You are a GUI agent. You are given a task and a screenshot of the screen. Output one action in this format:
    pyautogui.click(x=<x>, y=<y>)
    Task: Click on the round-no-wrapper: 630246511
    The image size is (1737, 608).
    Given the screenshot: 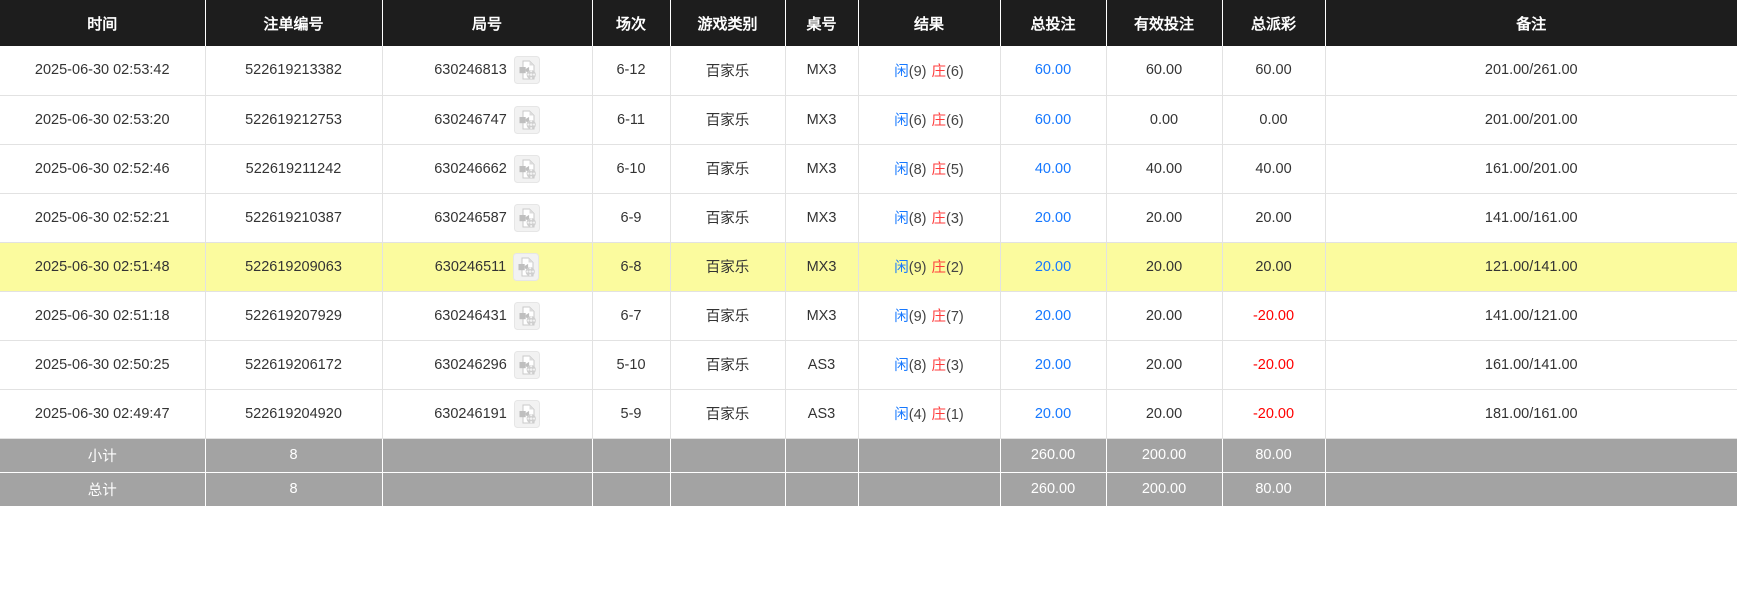 What is the action you would take?
    pyautogui.click(x=487, y=266)
    